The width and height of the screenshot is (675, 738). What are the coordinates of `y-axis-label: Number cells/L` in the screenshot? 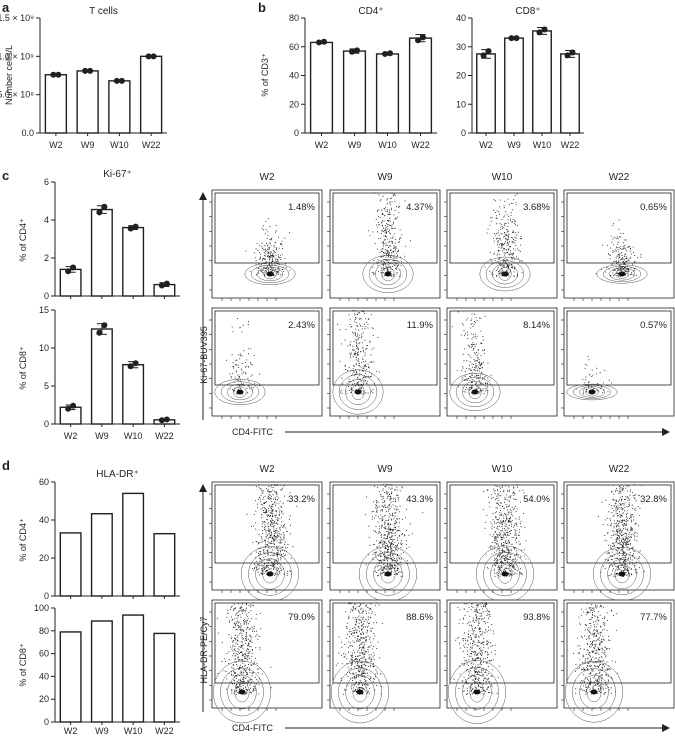 It's located at (9, 75).